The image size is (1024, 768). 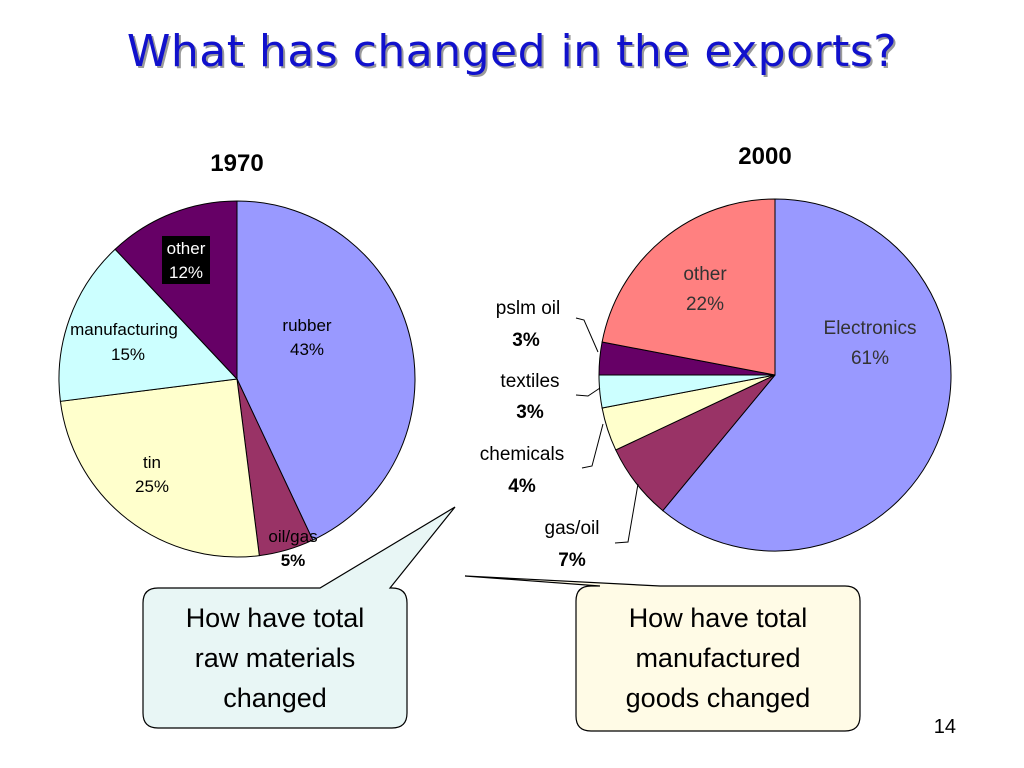 I want to click on callout-raw-line-2: raw materials, so click(x=275, y=658).